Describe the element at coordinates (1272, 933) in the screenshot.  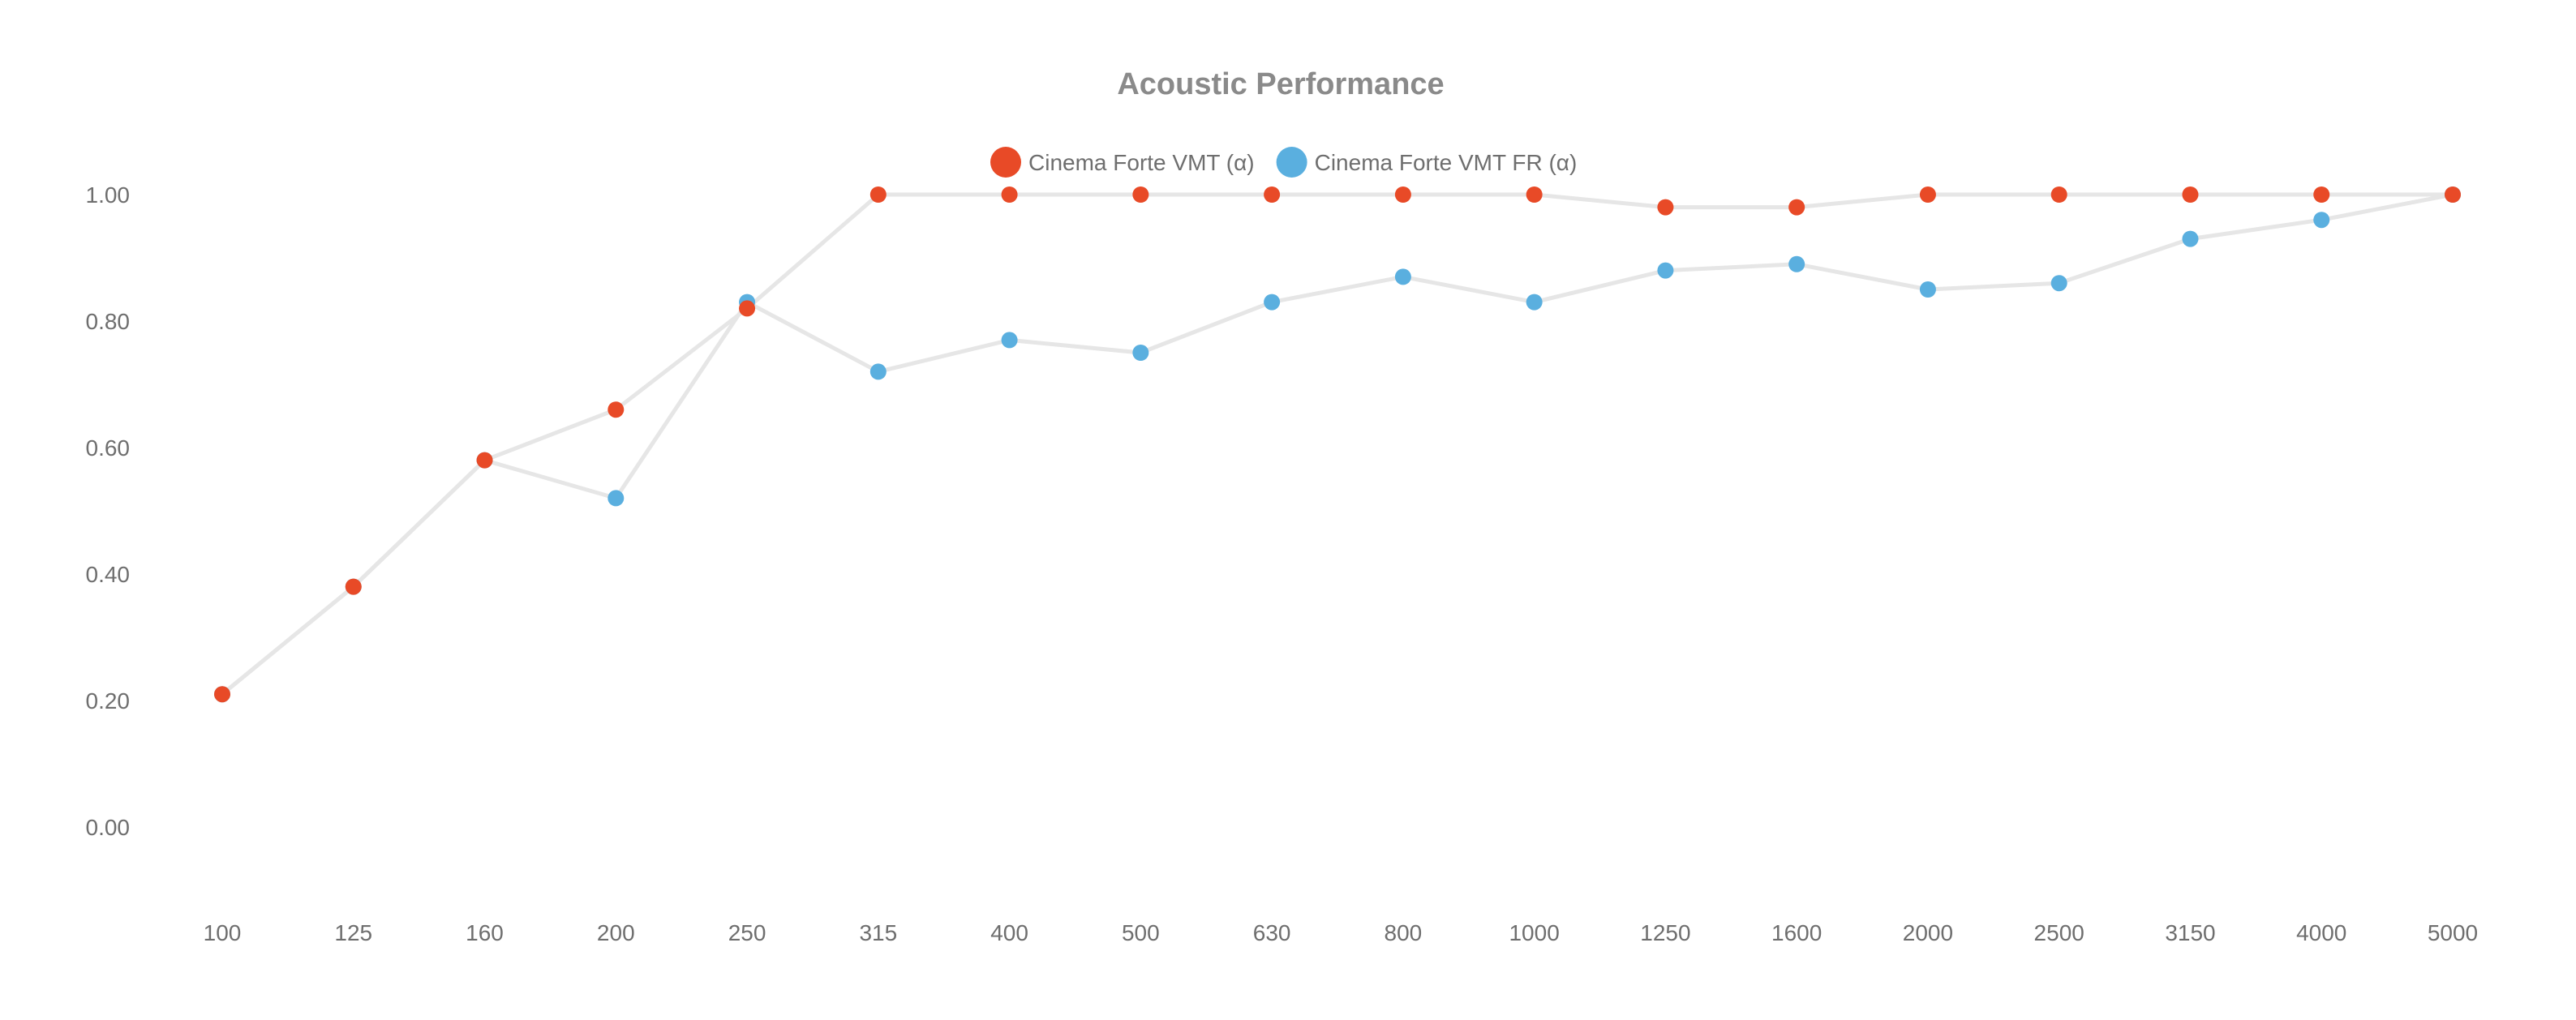
I see `x-tick-label: 630` at that location.